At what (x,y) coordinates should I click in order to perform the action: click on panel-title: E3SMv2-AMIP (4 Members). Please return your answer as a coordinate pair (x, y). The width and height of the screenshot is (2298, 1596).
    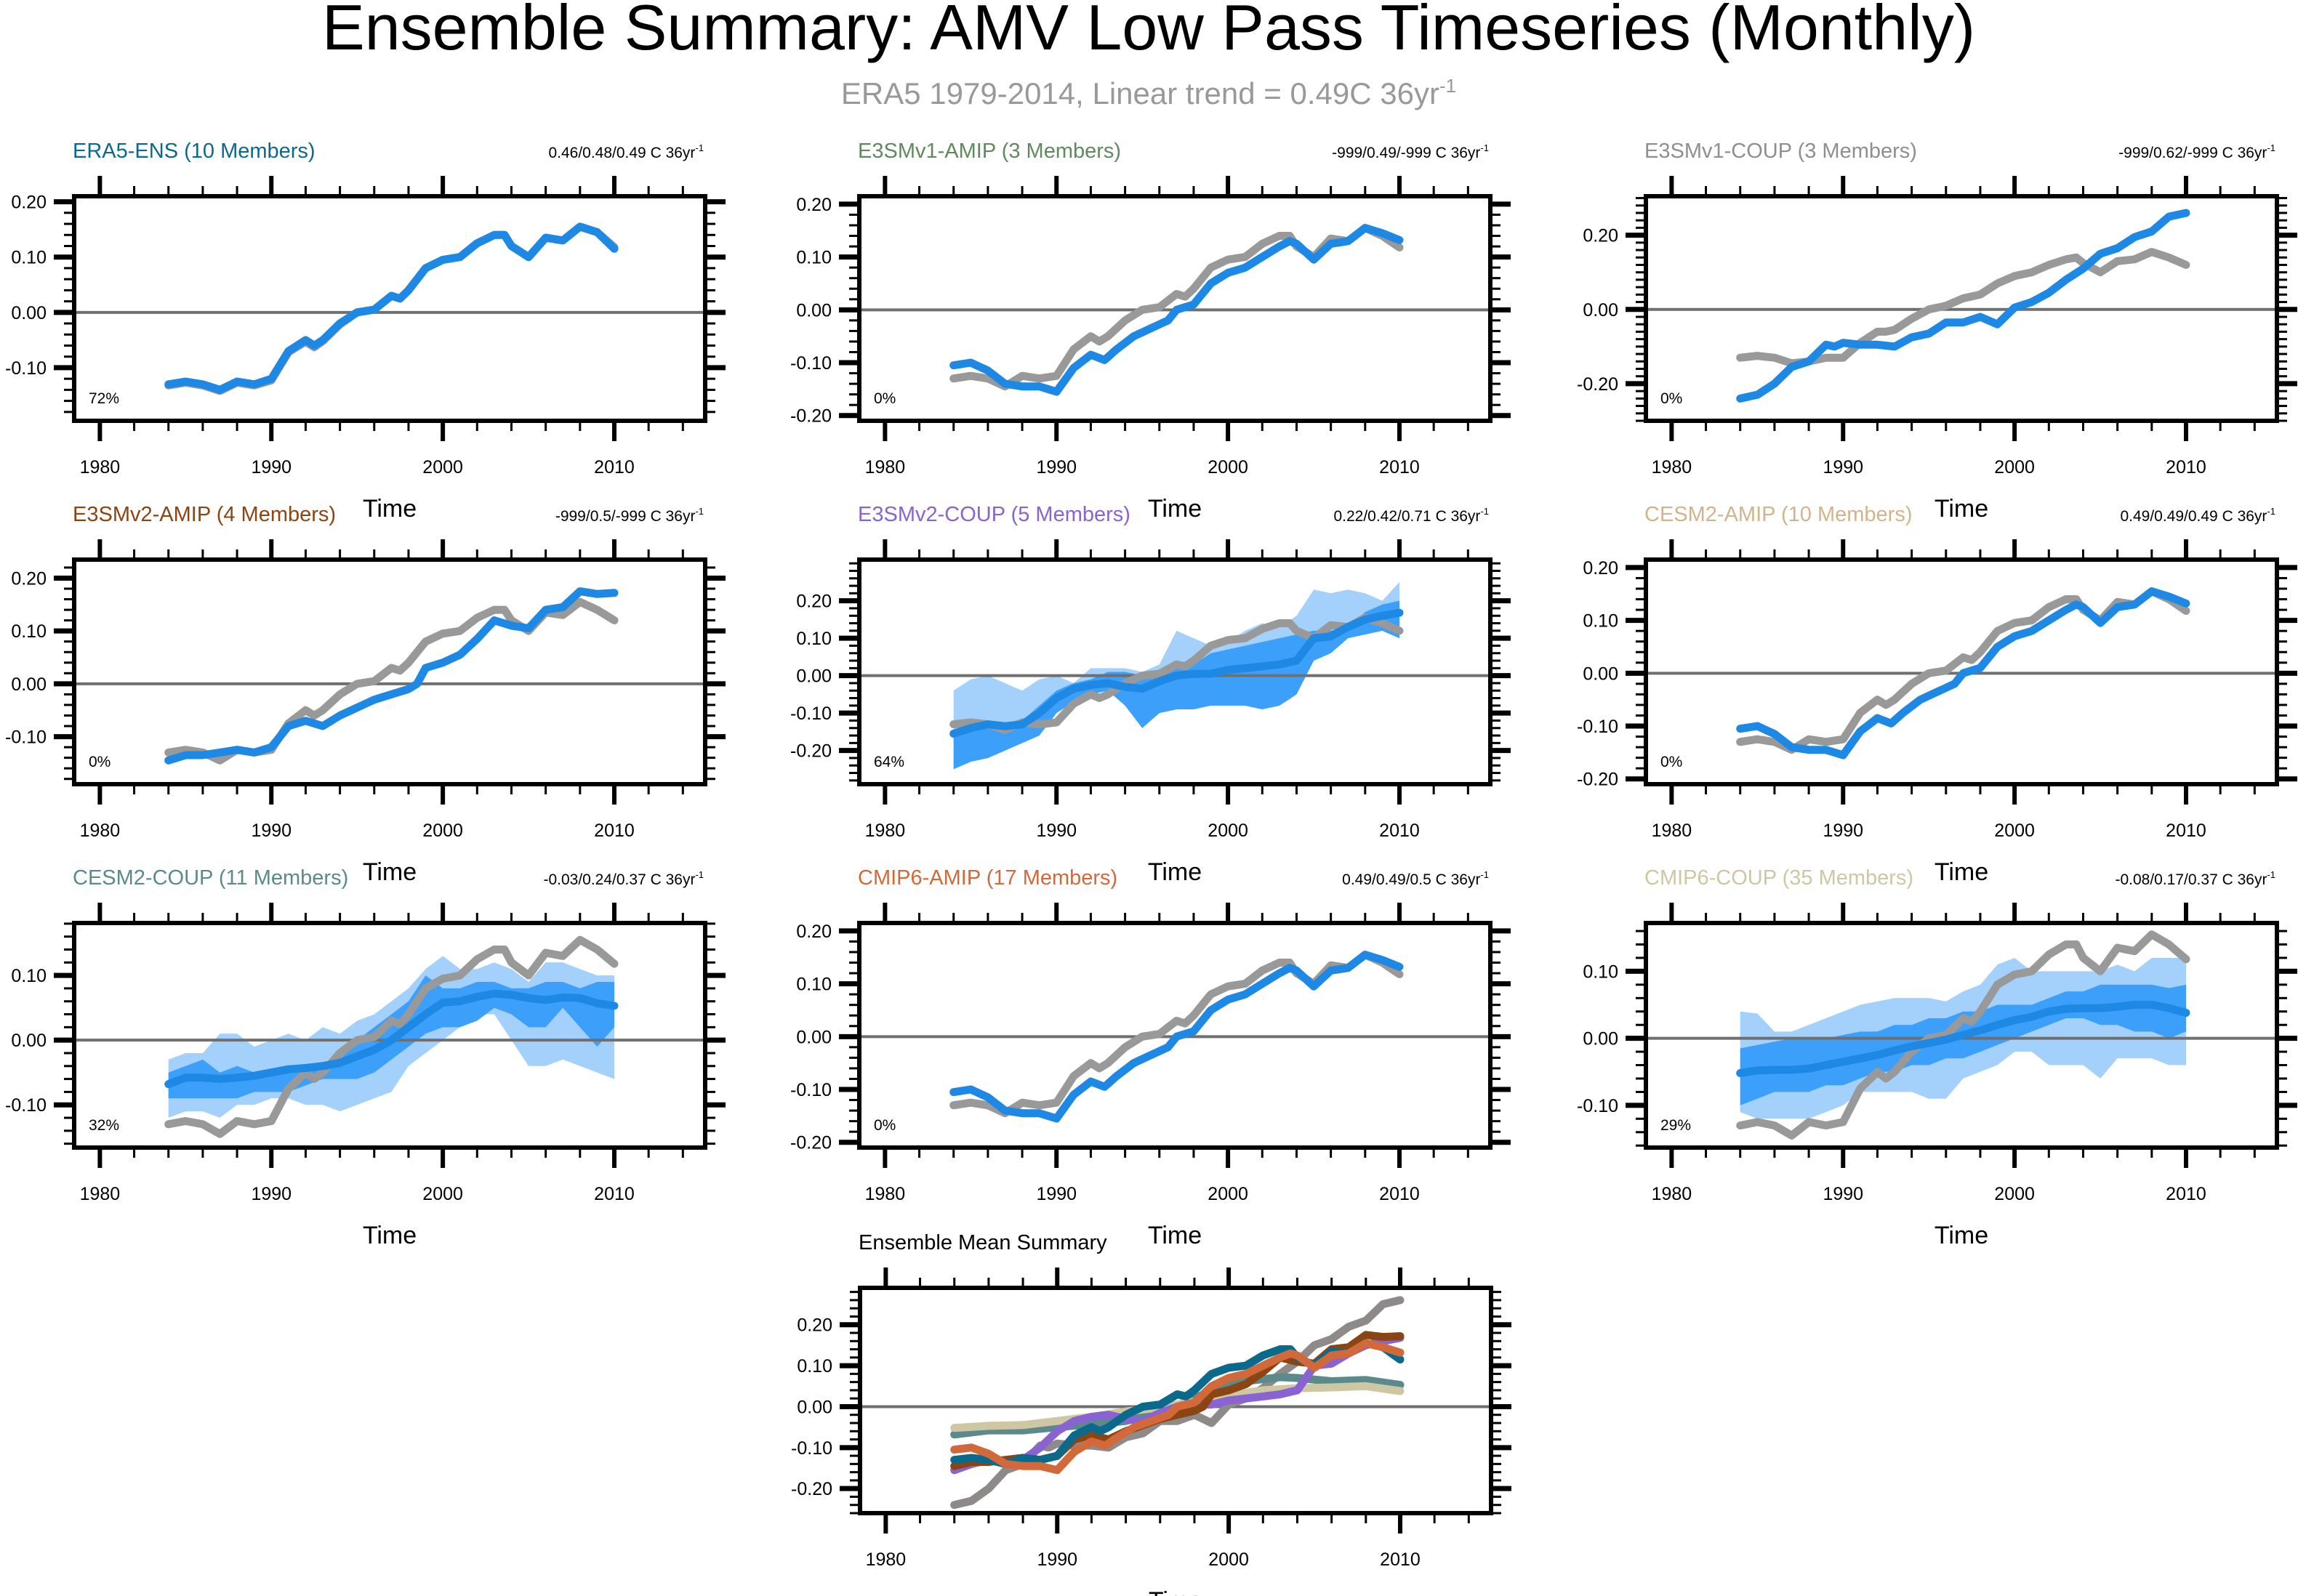
    Looking at the image, I should click on (205, 514).